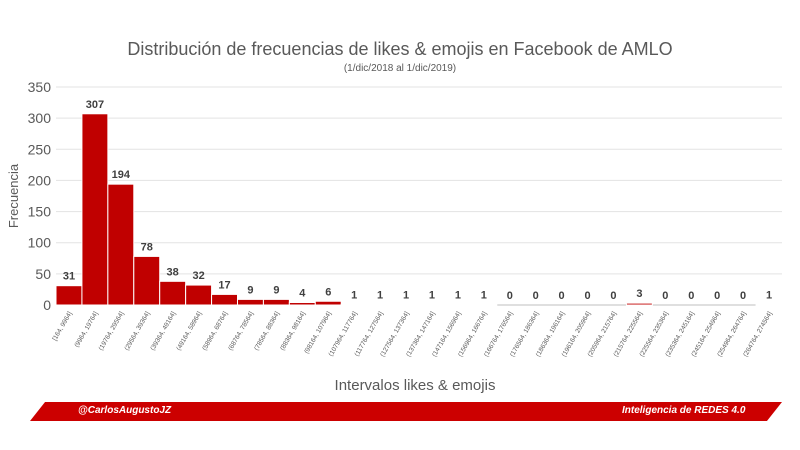  What do you see at coordinates (215, 331) in the screenshot?
I see `x-tick-label: (58964, 68764]` at bounding box center [215, 331].